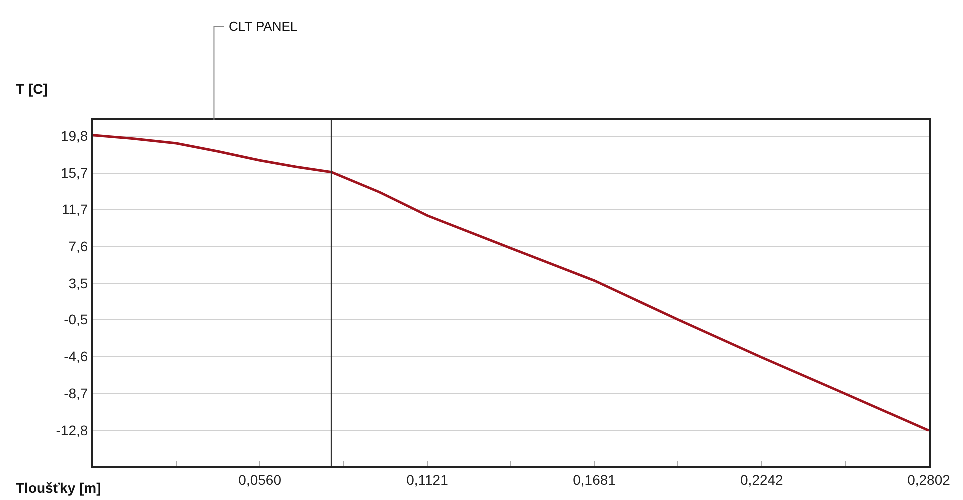 The height and width of the screenshot is (500, 963). What do you see at coordinates (263, 26) in the screenshot?
I see `text: CLT PANEL` at bounding box center [263, 26].